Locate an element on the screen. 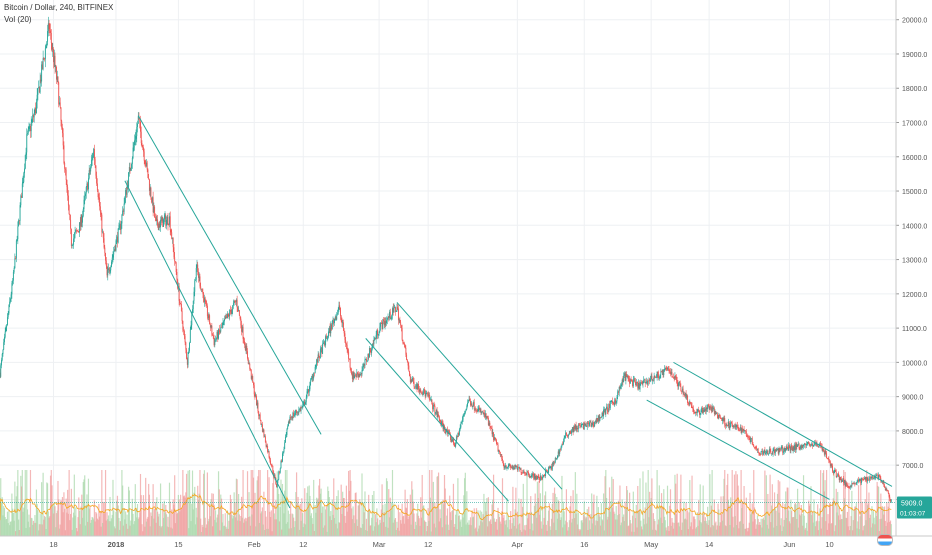  volume-bar is located at coordinates (709, 505).